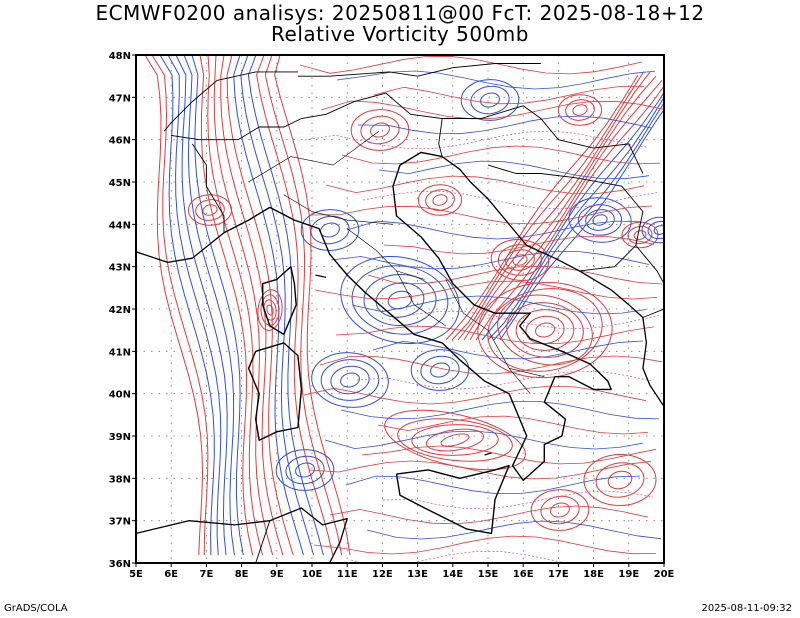  I want to click on lon-label: 13E, so click(417, 574).